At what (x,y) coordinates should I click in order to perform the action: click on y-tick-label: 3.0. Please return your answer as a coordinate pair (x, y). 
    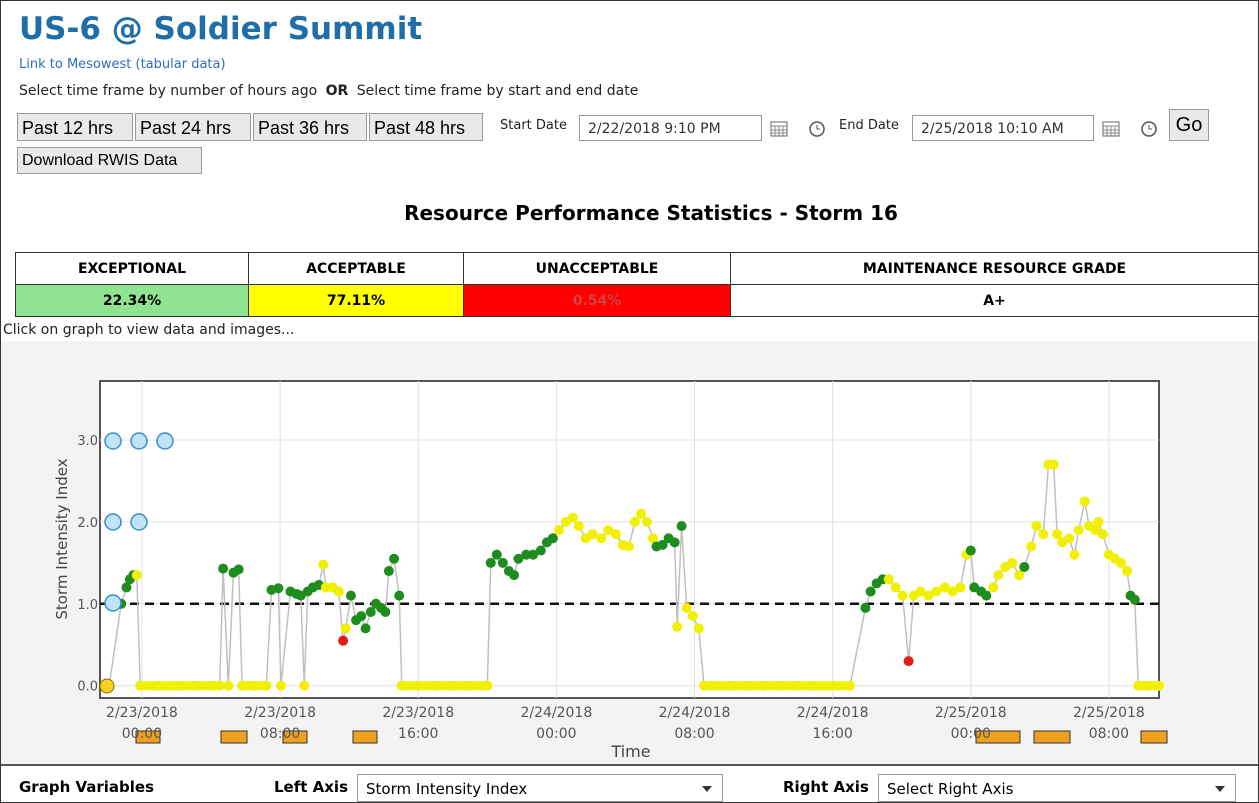
    Looking at the image, I should click on (87, 441).